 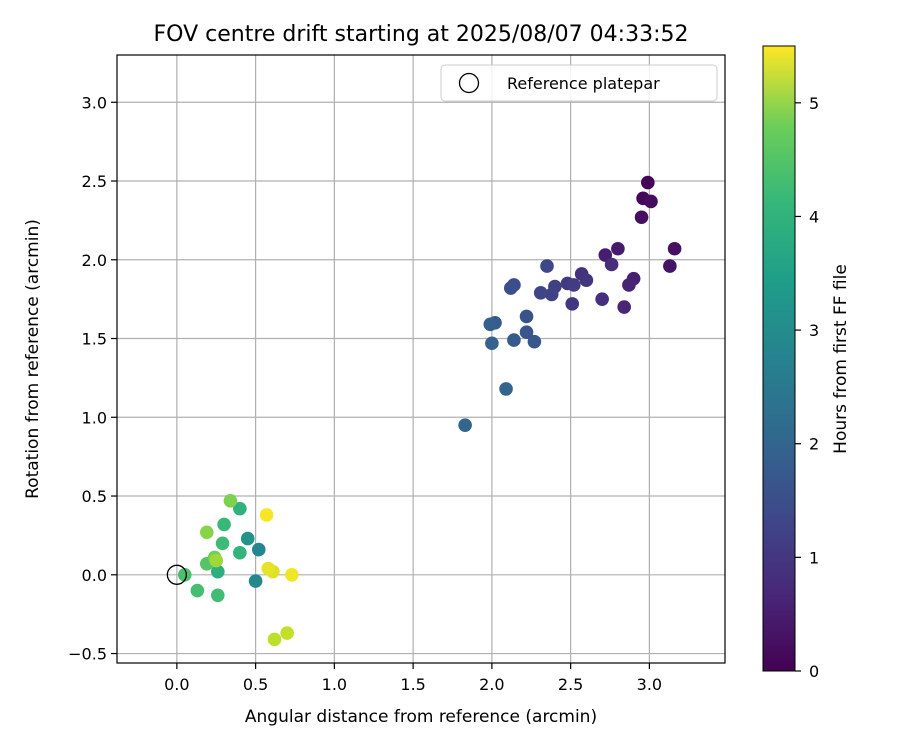 I want to click on y-tick-label: 0.0, so click(x=94, y=575).